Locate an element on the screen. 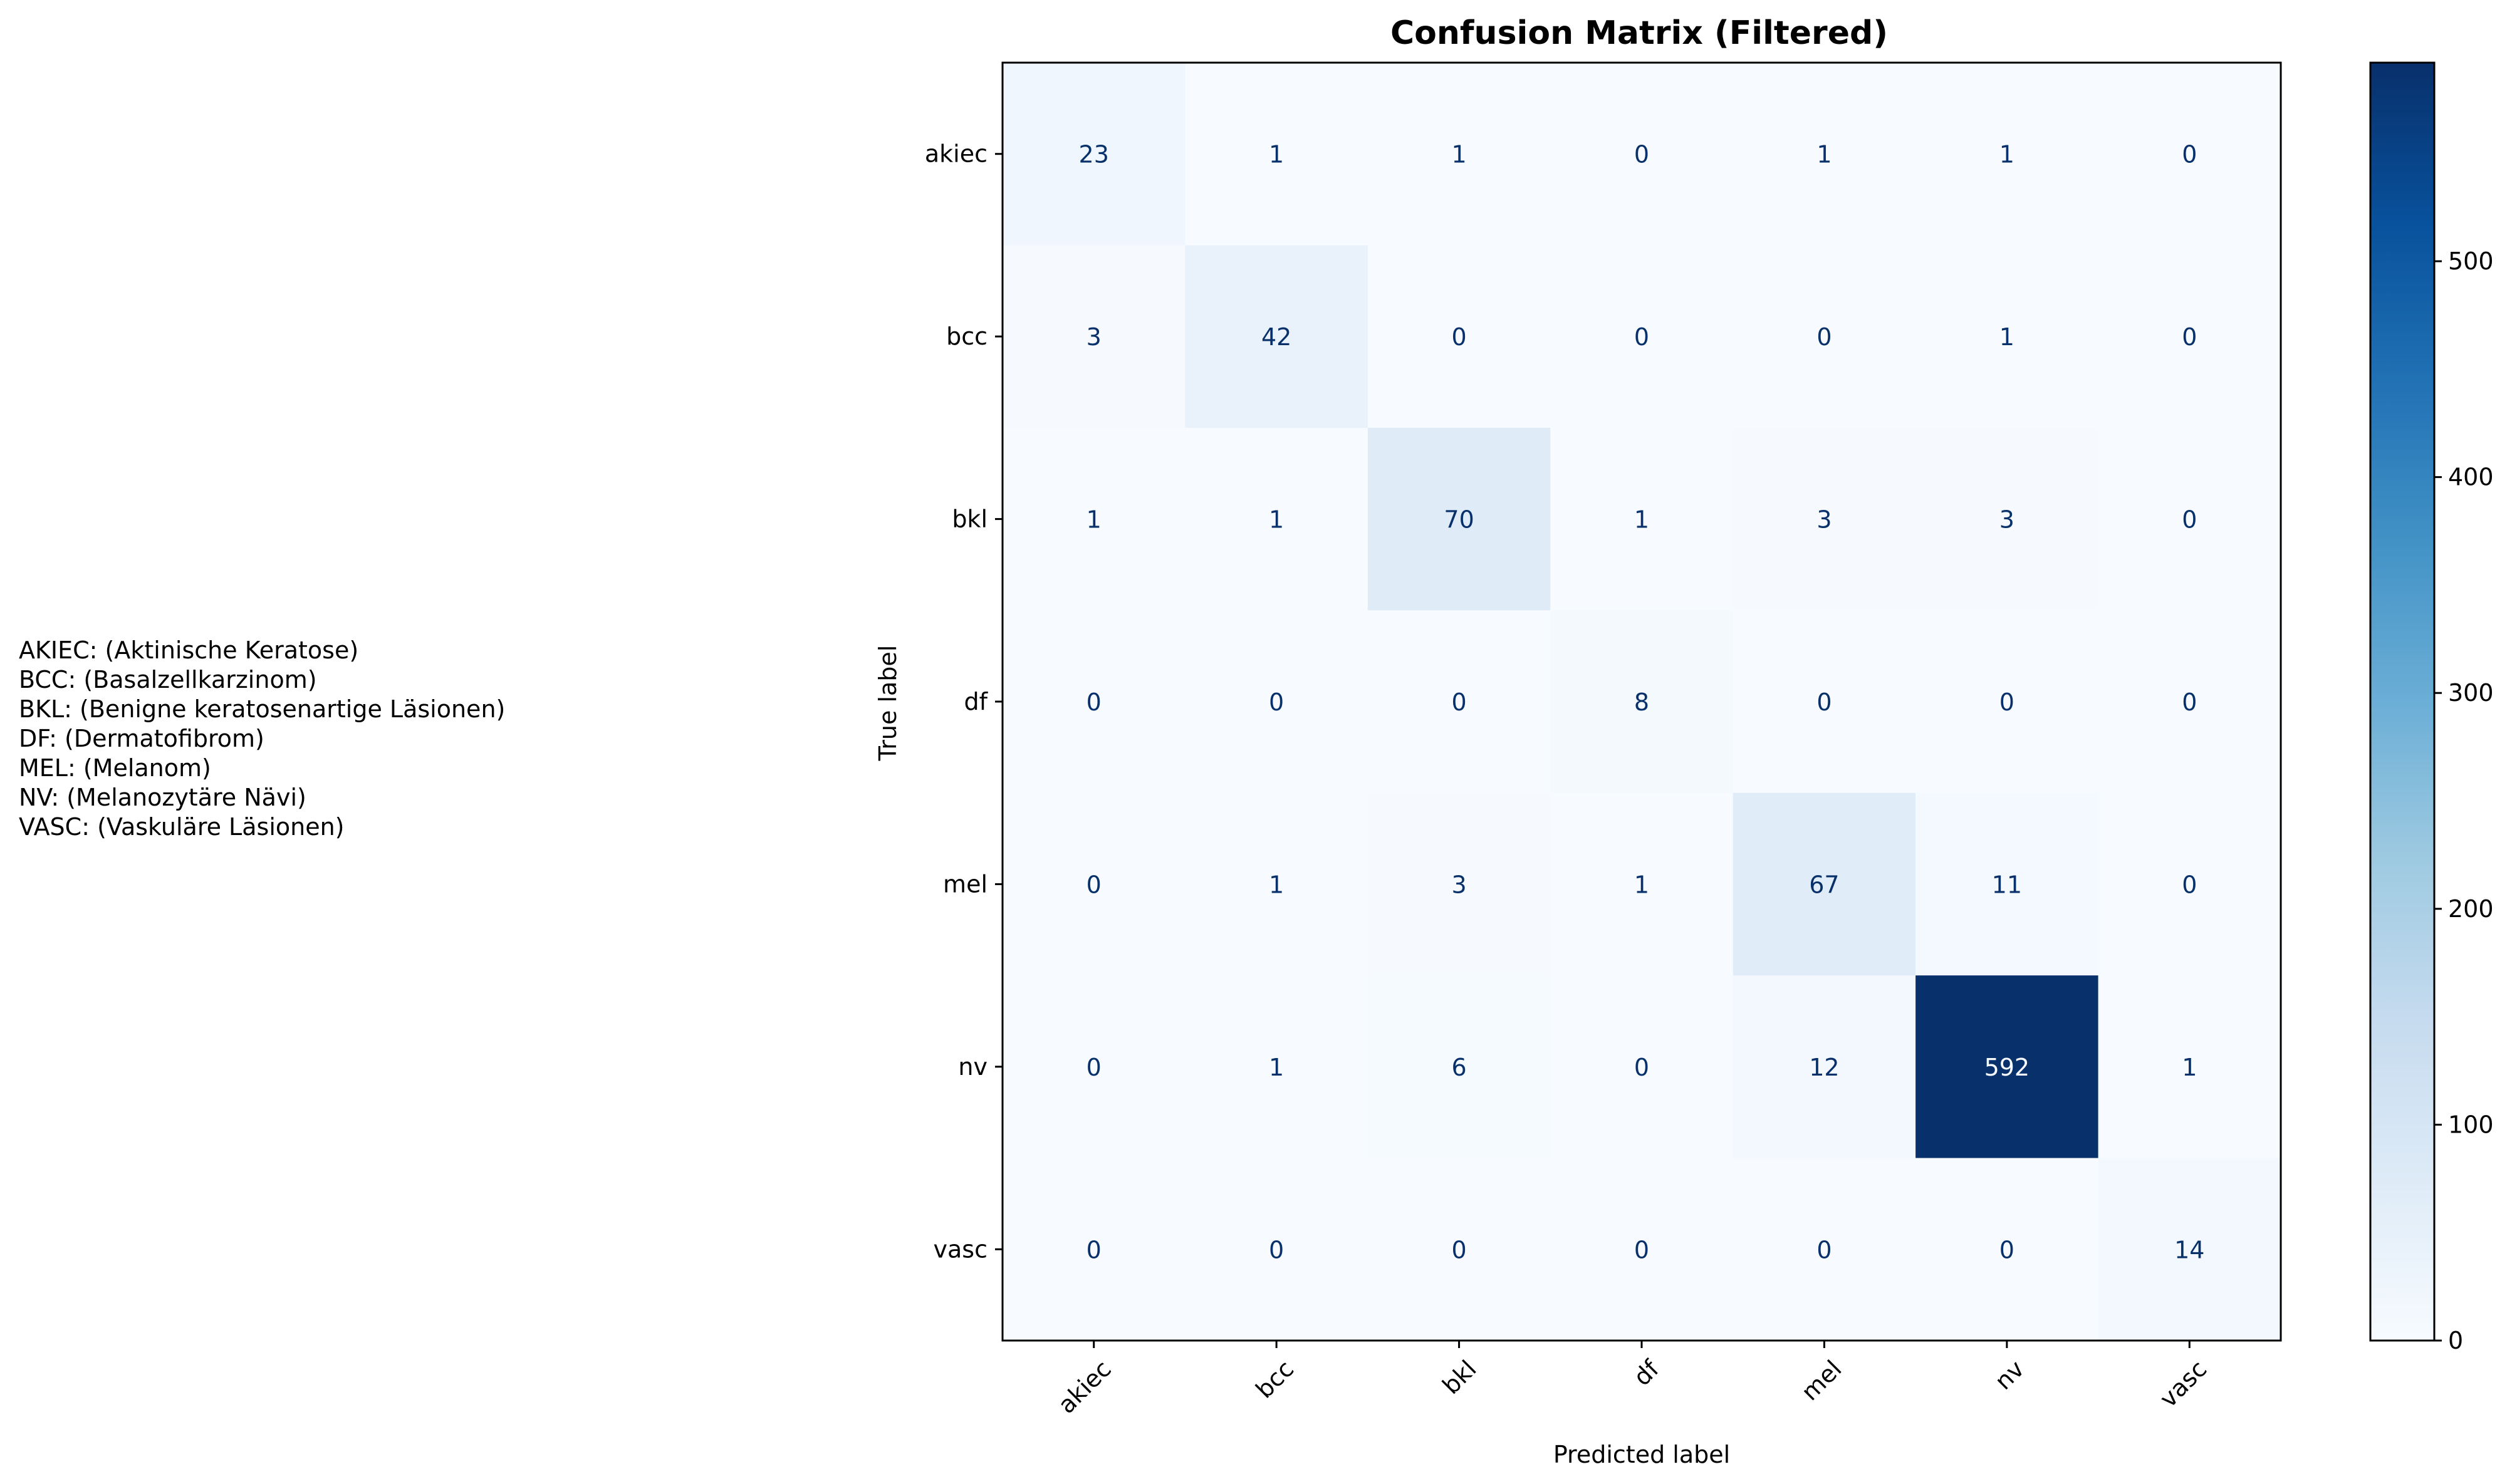 The image size is (2517, 1484). y-tick-label: bkl is located at coordinates (970, 519).